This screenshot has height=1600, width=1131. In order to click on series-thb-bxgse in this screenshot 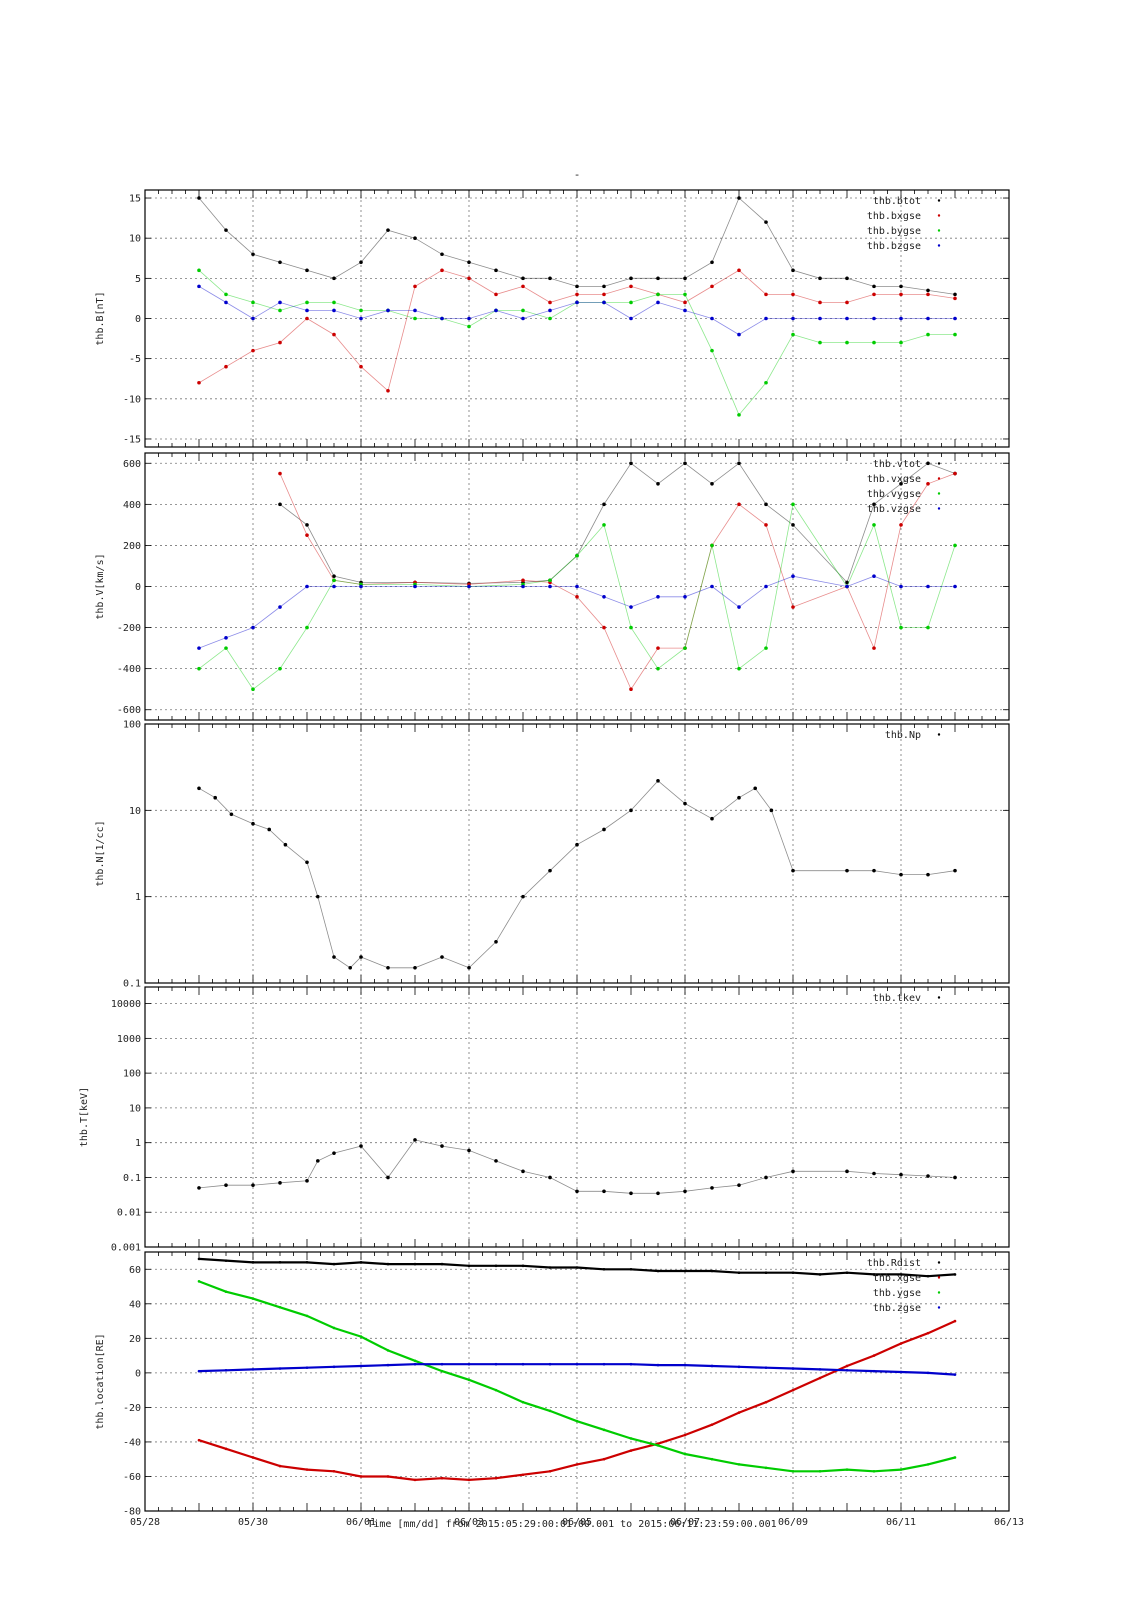, I will do `click(577, 330)`.